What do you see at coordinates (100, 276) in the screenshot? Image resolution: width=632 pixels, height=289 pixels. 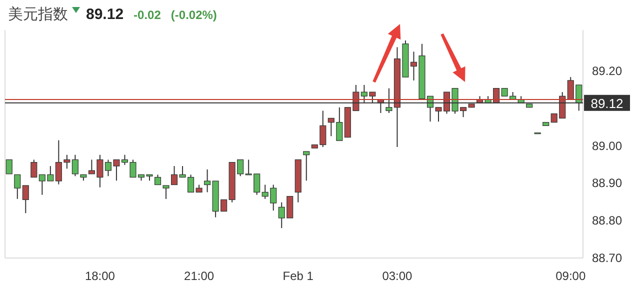 I see `x-tick-label: 18:00` at bounding box center [100, 276].